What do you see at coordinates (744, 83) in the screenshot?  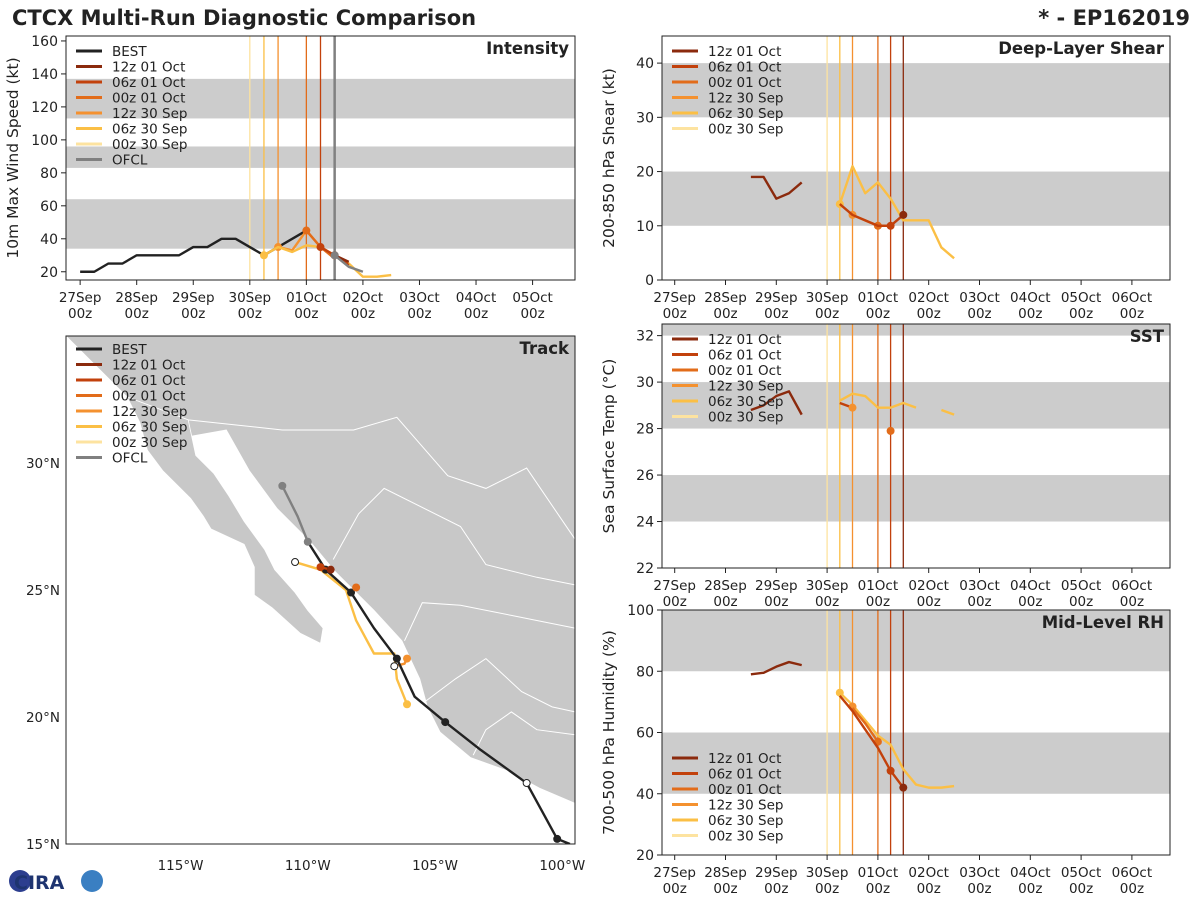 I see `shear-legend-label: 00z 01 Oct` at bounding box center [744, 83].